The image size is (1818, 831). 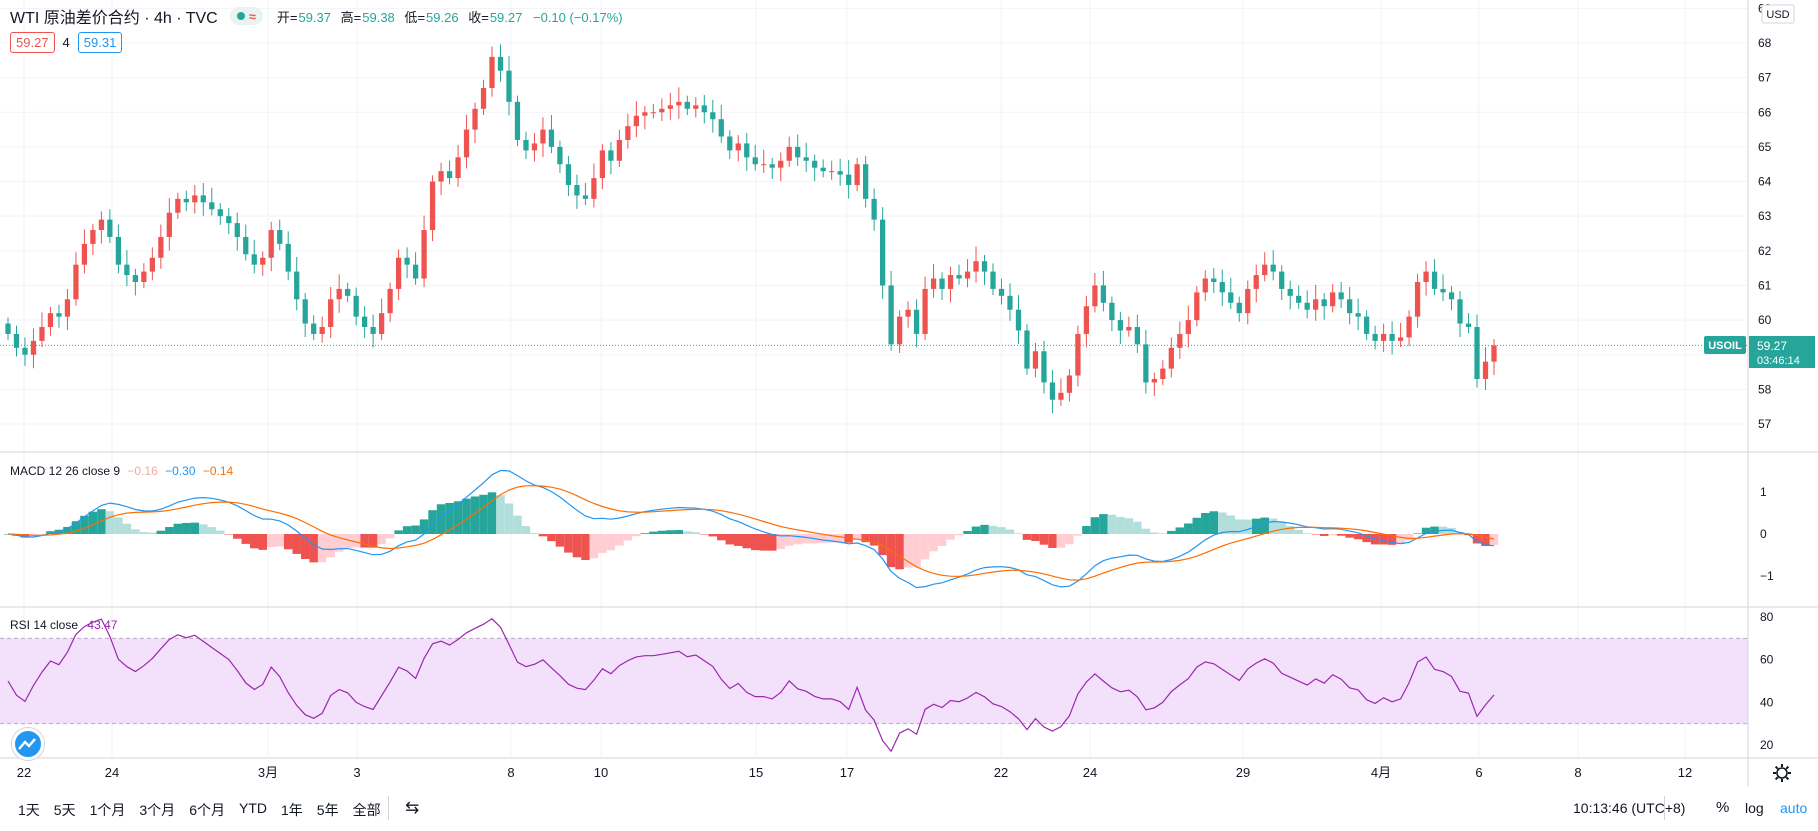 I want to click on rsi-title: RSI 14 close, so click(x=44, y=625).